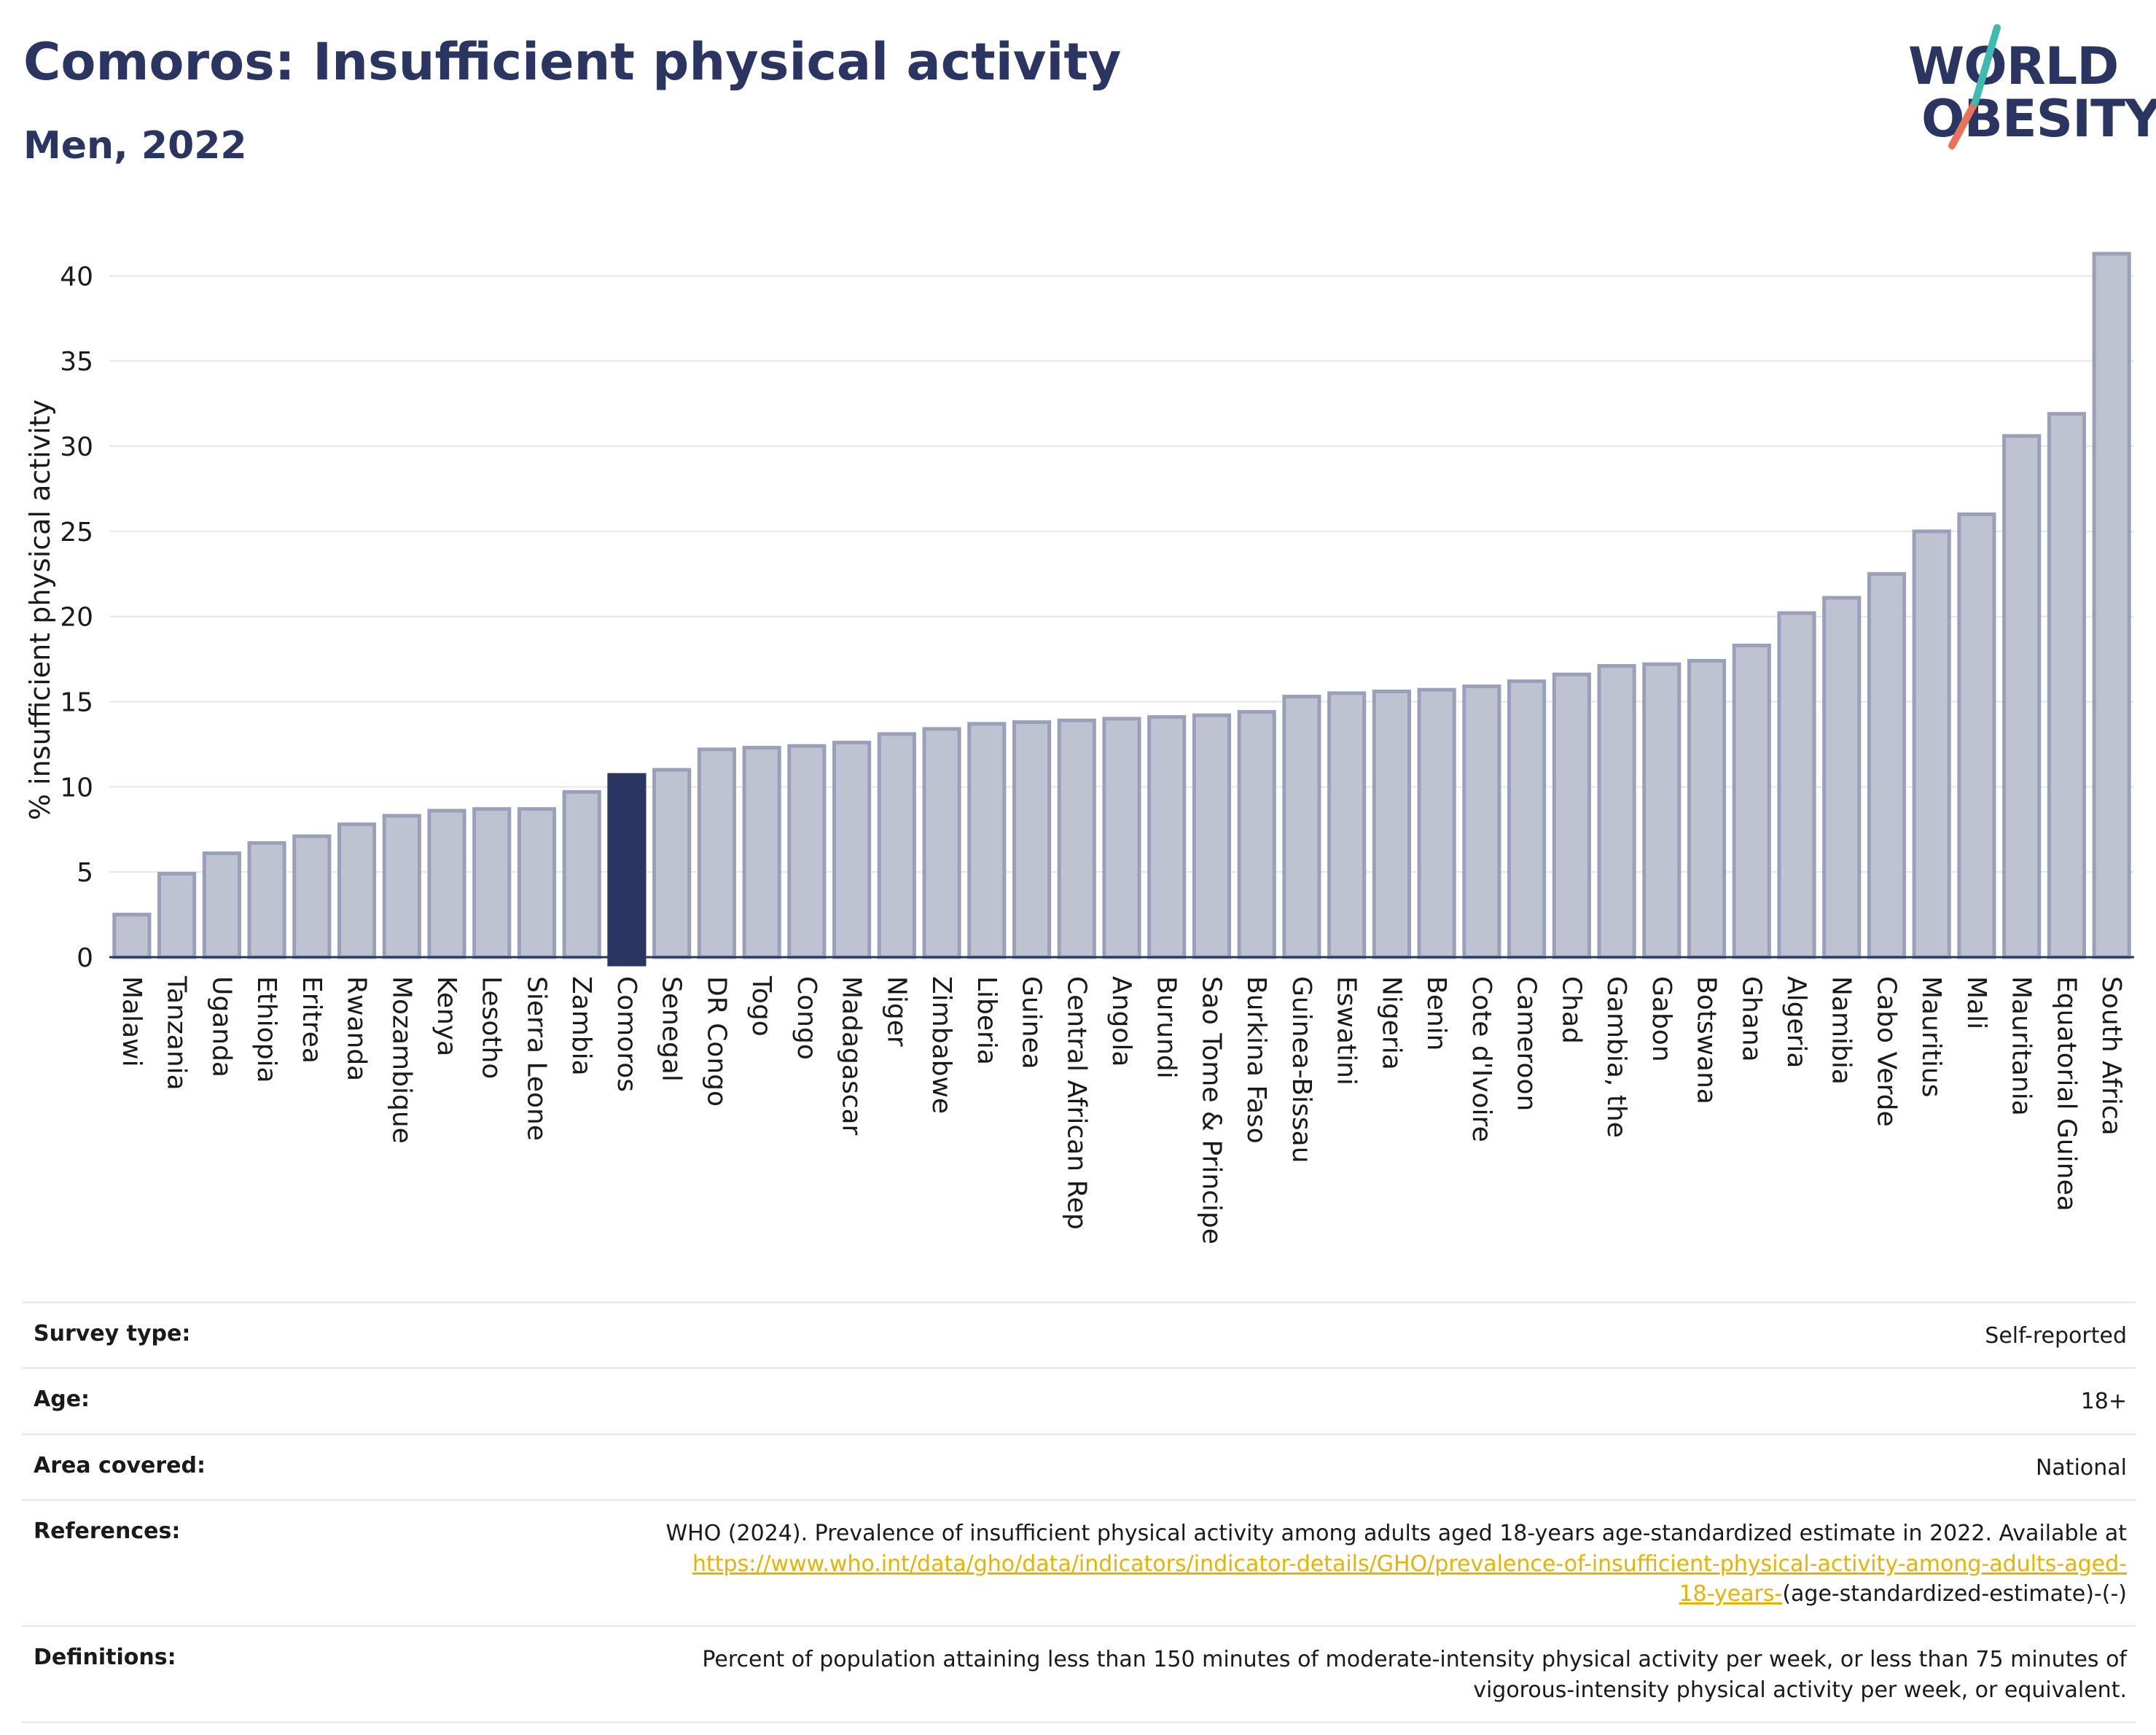  I want to click on bar-lesotho, so click(492, 883).